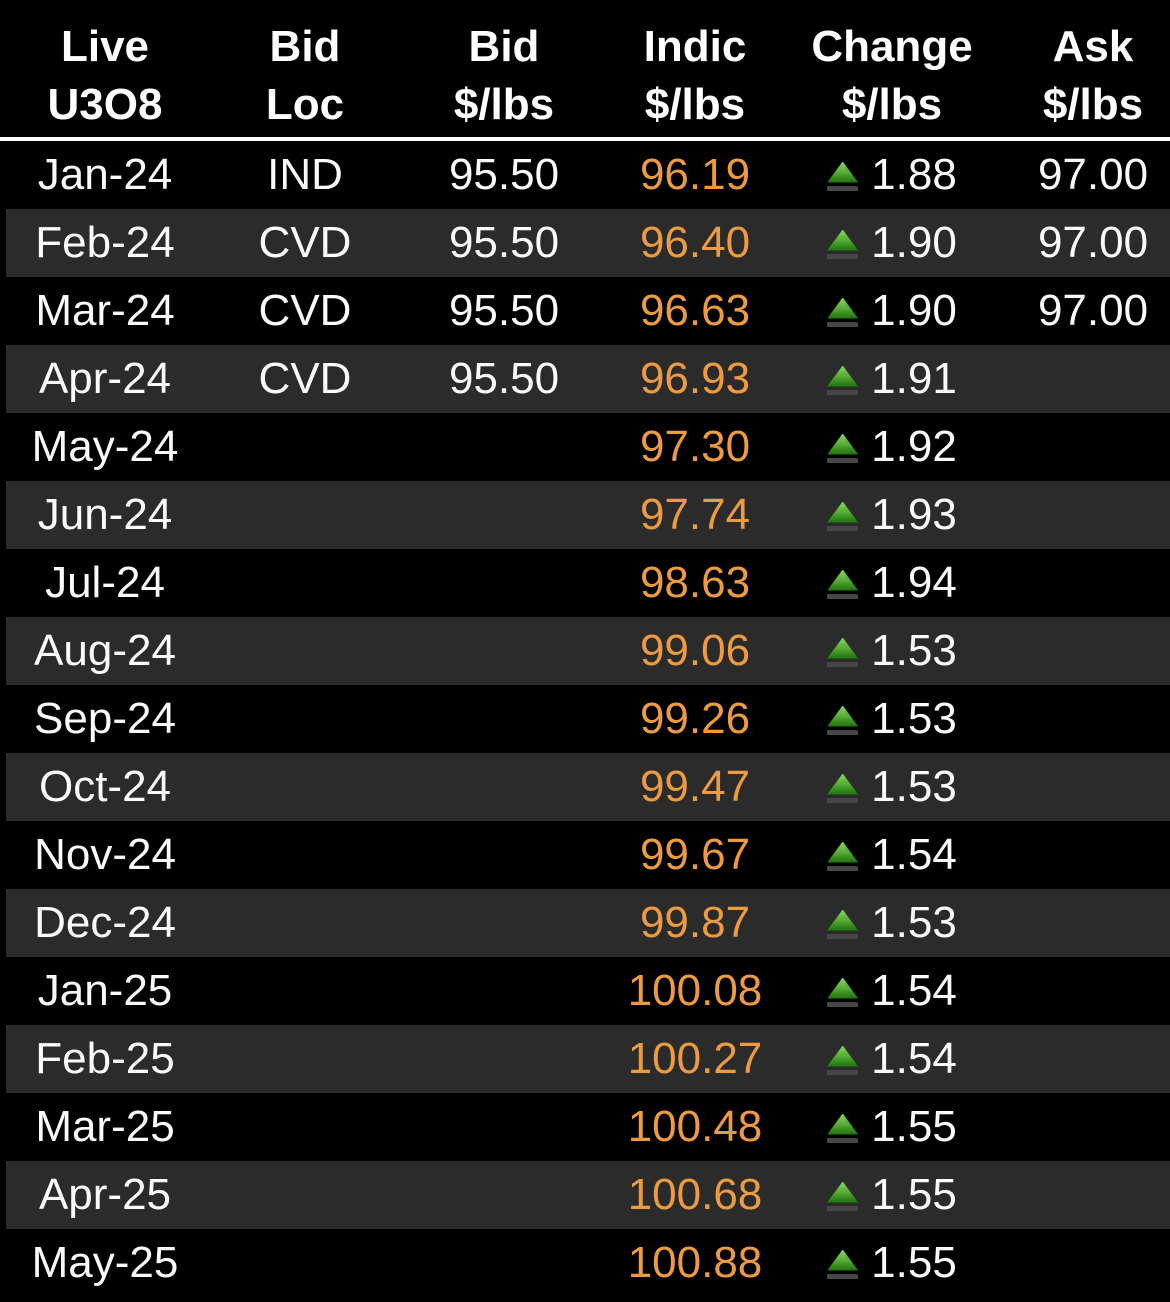  Describe the element at coordinates (105, 787) in the screenshot. I see `month-cell: Oct-24` at that location.